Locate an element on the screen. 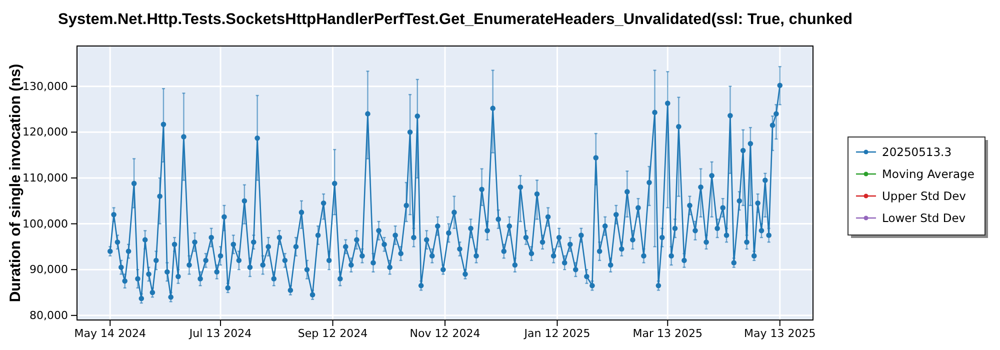 The height and width of the screenshot is (350, 1000). legend-label: Upper Std Dev is located at coordinates (924, 196).